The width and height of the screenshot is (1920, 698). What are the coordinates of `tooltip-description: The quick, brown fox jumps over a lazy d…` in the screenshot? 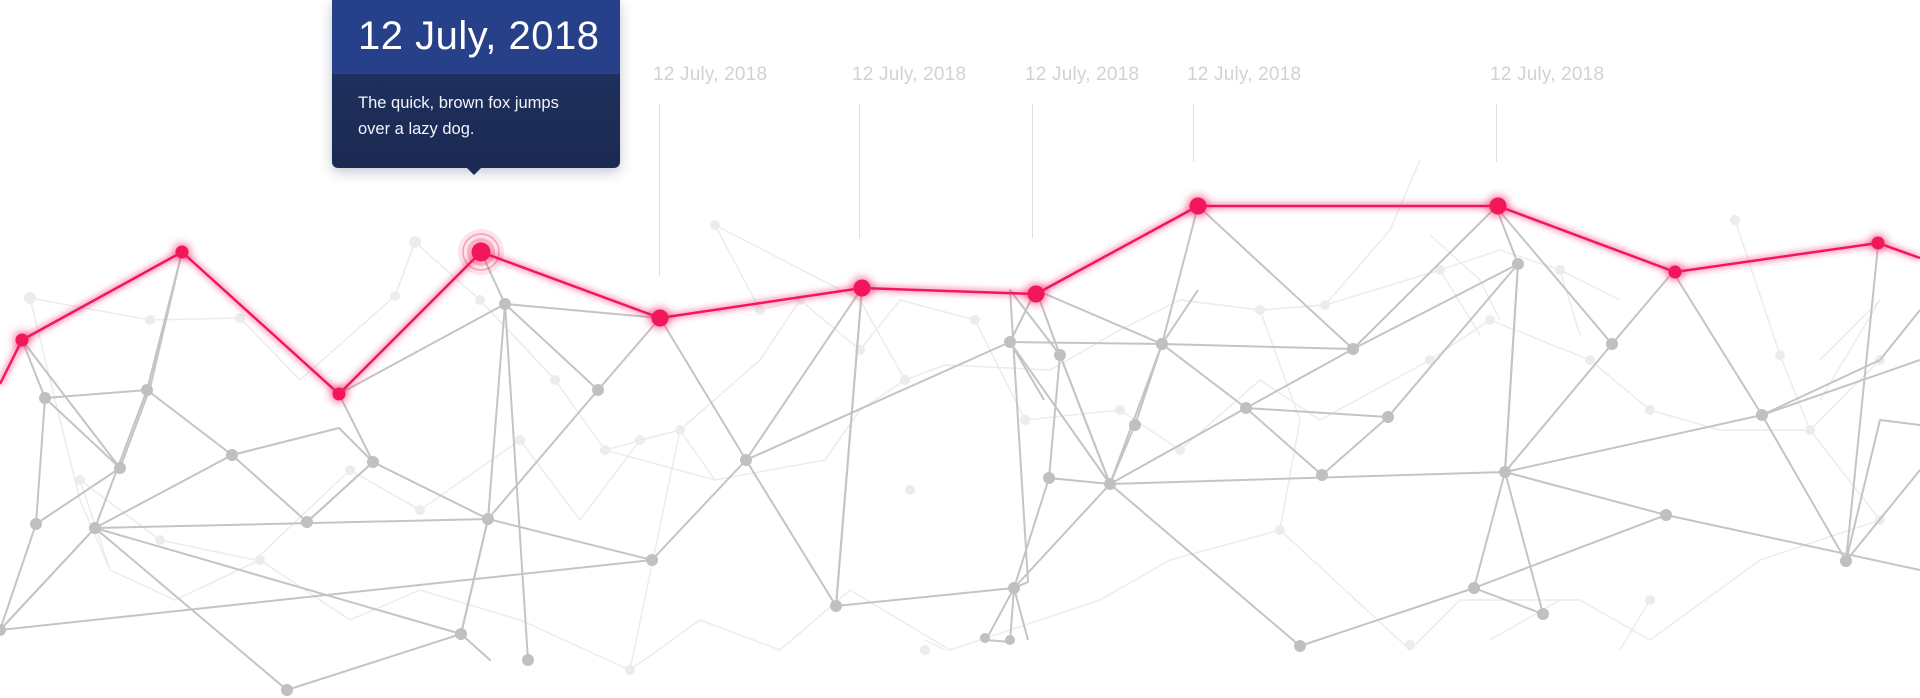 It's located at (458, 116).